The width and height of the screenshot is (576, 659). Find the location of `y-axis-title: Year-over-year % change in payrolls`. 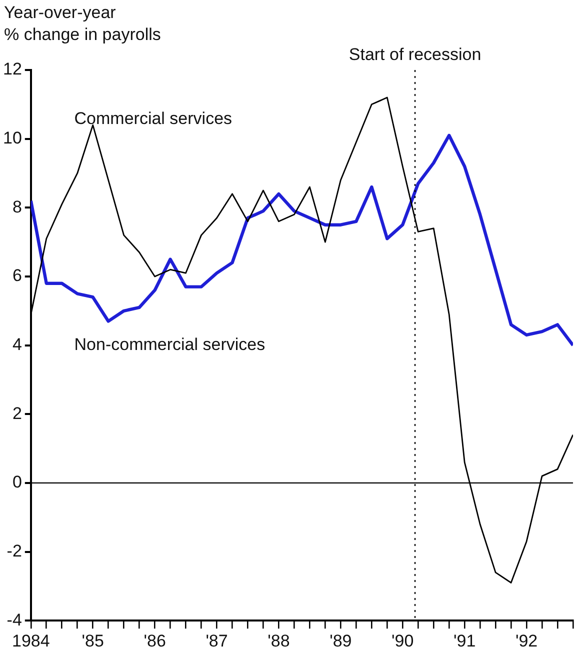

y-axis-title: Year-over-year % change in payrolls is located at coordinates (82, 24).